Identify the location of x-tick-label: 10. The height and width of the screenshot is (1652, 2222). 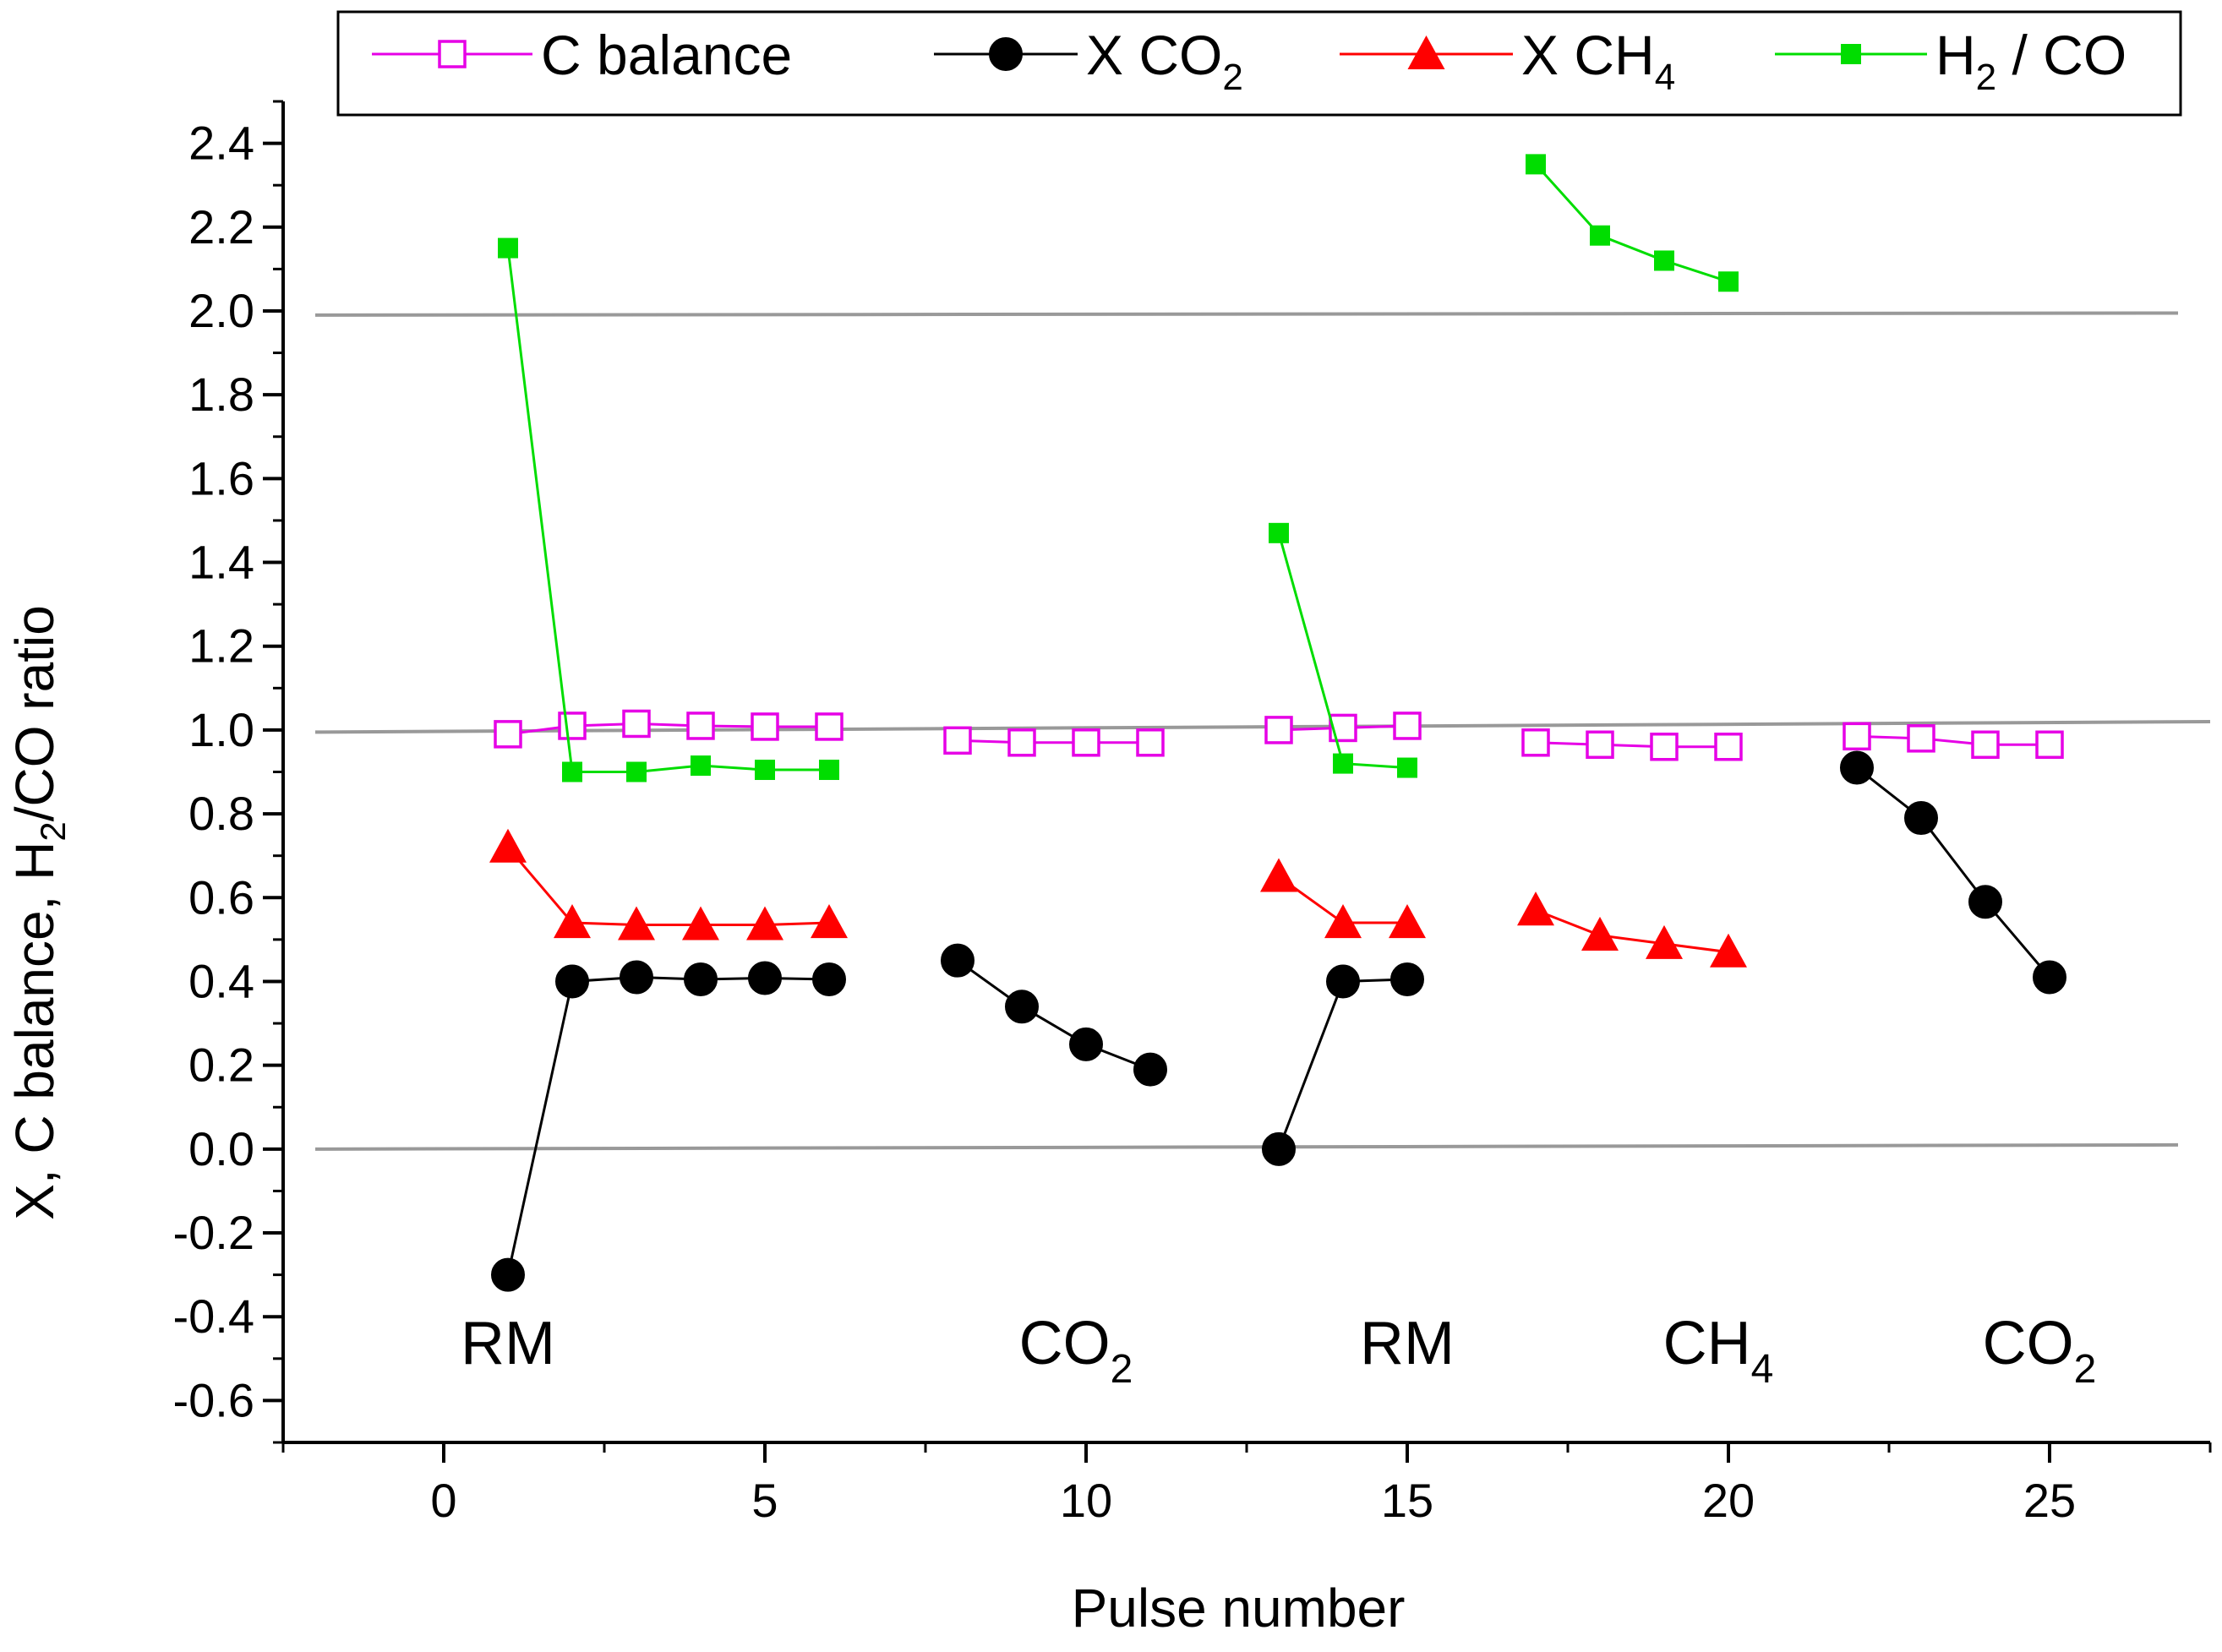
(1086, 1501).